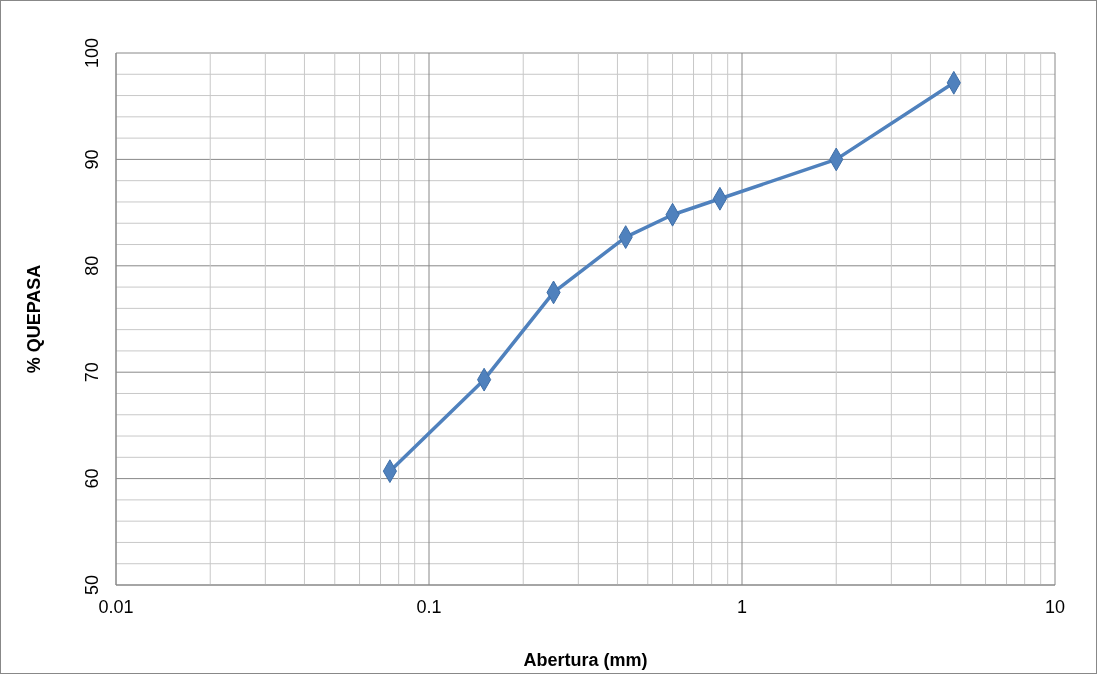  I want to click on x-tick-label: 0.01, so click(116, 607).